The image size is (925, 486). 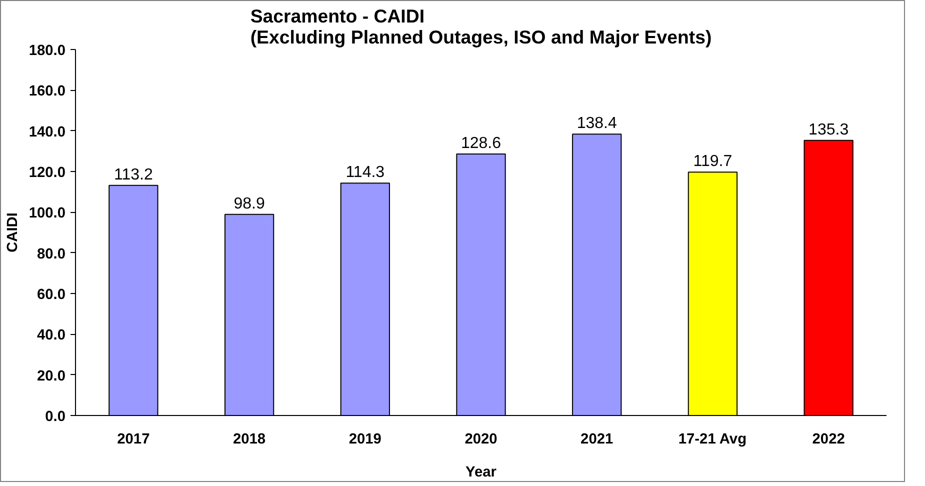 What do you see at coordinates (47, 173) in the screenshot?
I see `y-tick-label: 120.0` at bounding box center [47, 173].